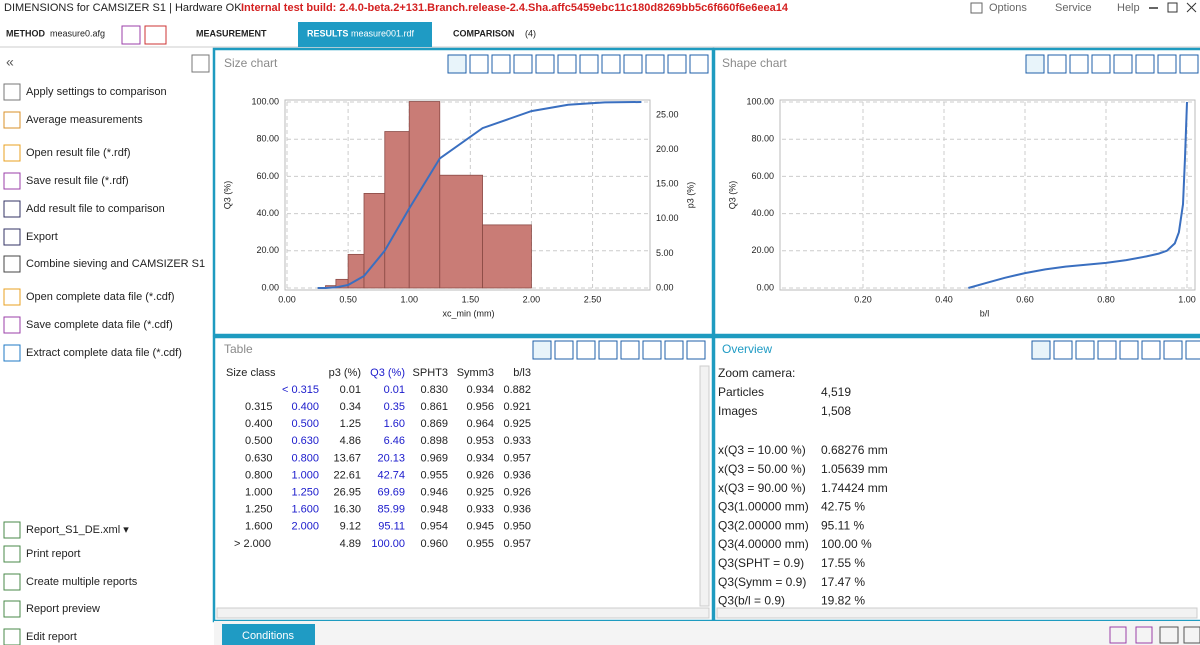 This screenshot has height=645, width=1200. I want to click on conditions-button, so click(268, 634).